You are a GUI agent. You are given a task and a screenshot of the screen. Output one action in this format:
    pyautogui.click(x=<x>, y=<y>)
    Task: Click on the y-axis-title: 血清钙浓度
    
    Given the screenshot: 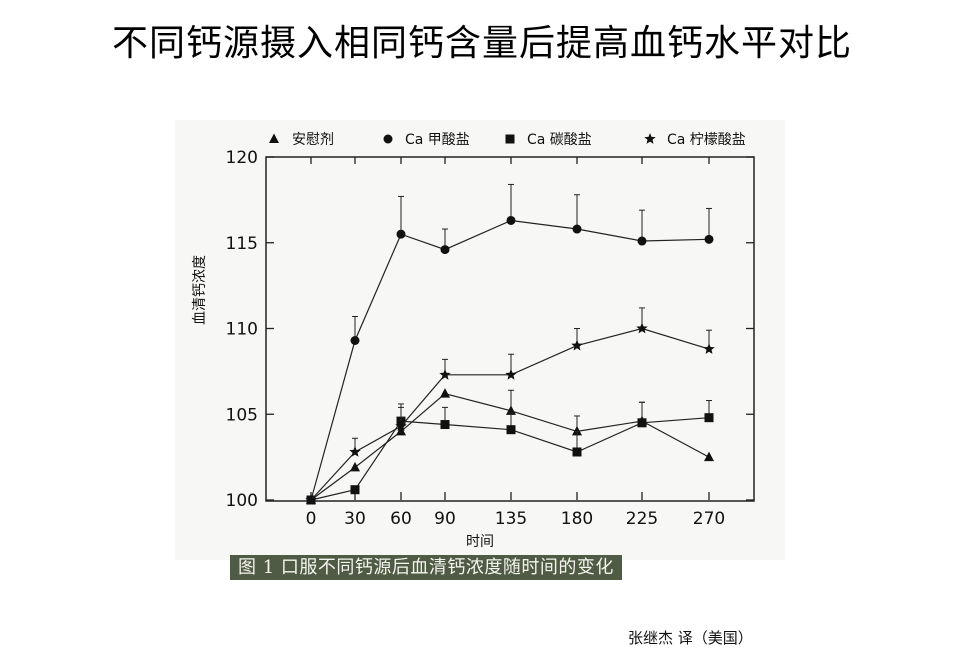 What is the action you would take?
    pyautogui.click(x=200, y=290)
    